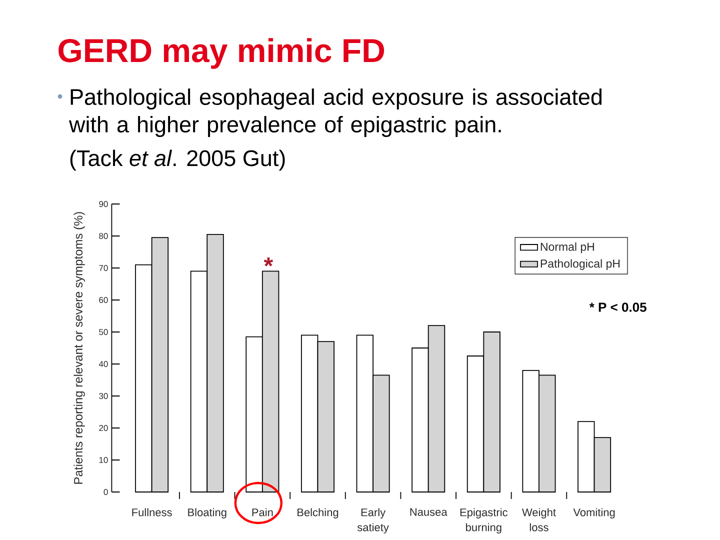 The height and width of the screenshot is (540, 720). I want to click on y-tick-label: 60, so click(103, 299).